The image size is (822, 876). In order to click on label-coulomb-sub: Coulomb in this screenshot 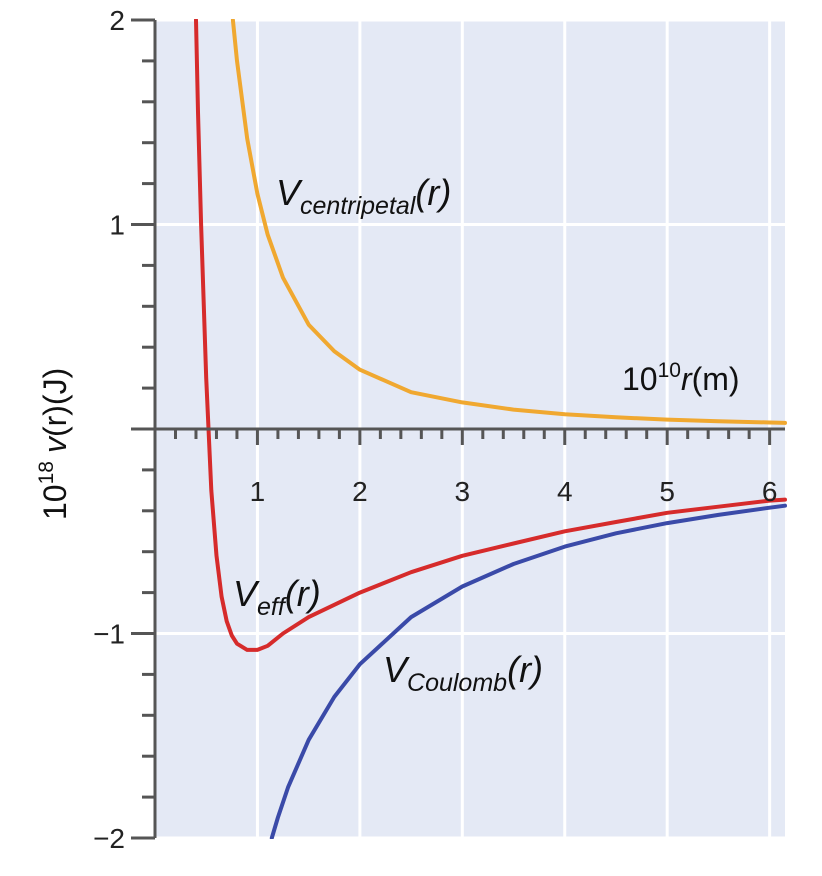, I will do `click(457, 683)`.